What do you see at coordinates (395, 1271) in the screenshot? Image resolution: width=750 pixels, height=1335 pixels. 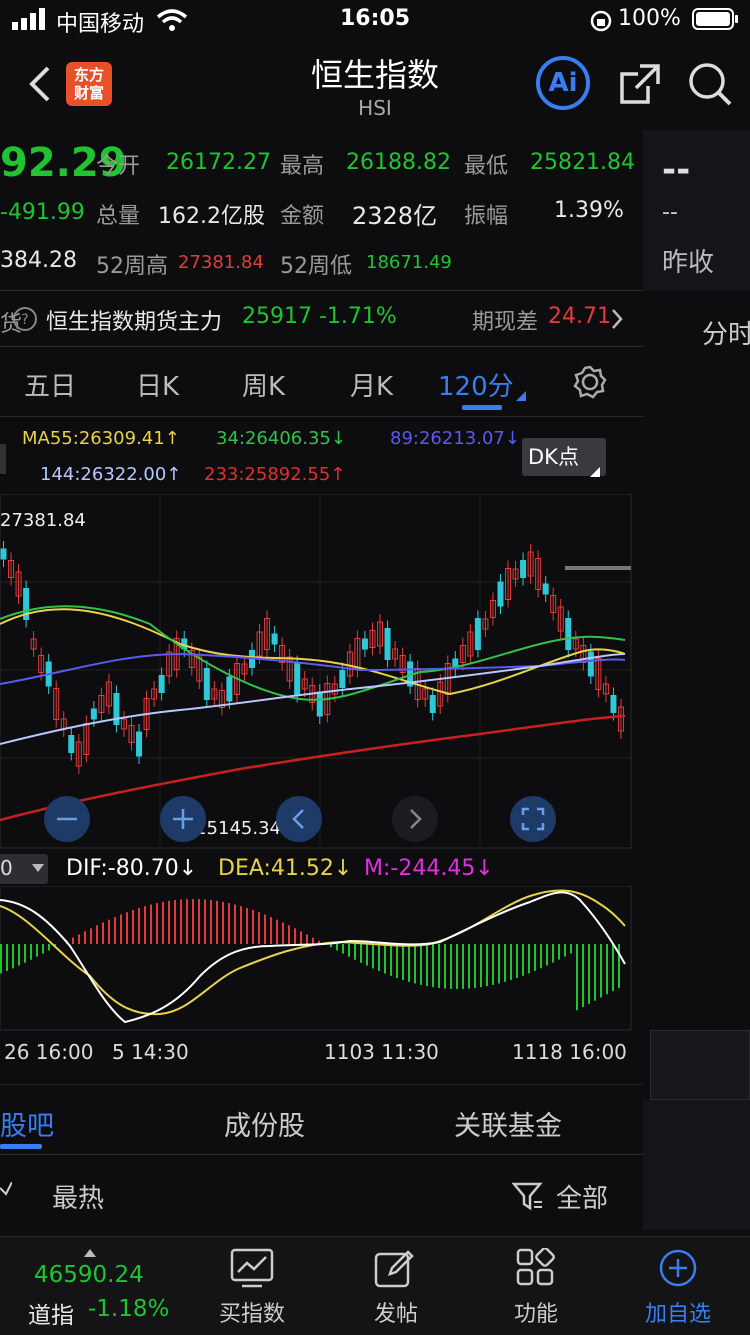 I see `edit-icon` at bounding box center [395, 1271].